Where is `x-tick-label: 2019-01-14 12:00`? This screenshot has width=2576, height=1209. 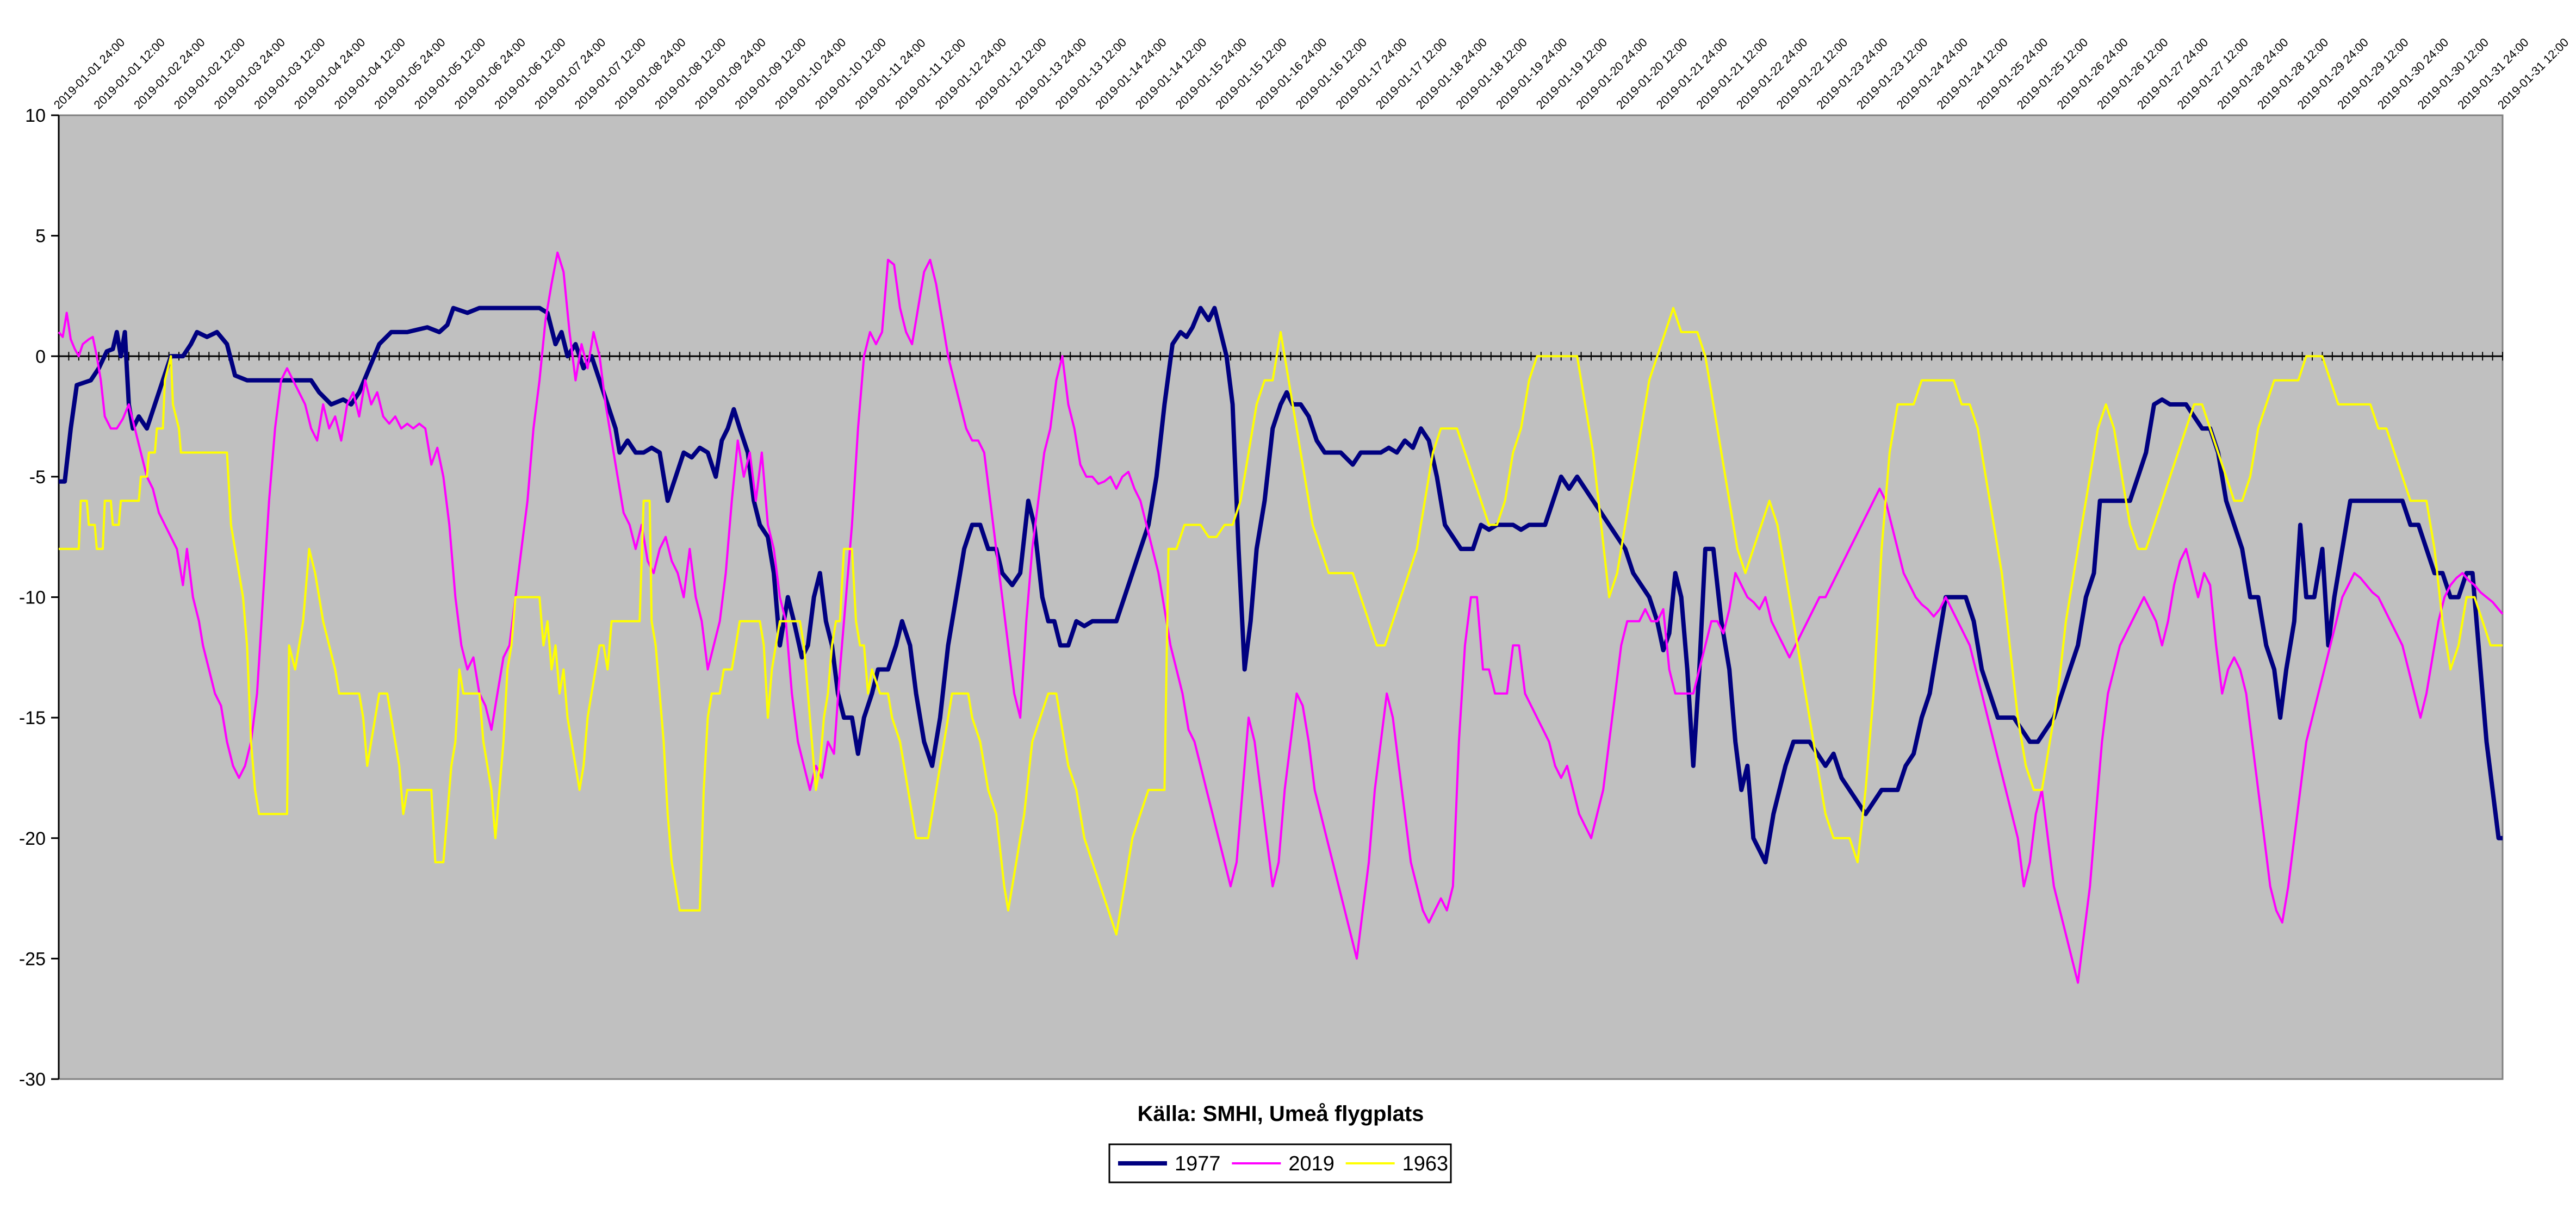
x-tick-label: 2019-01-14 12:00 is located at coordinates (1171, 74).